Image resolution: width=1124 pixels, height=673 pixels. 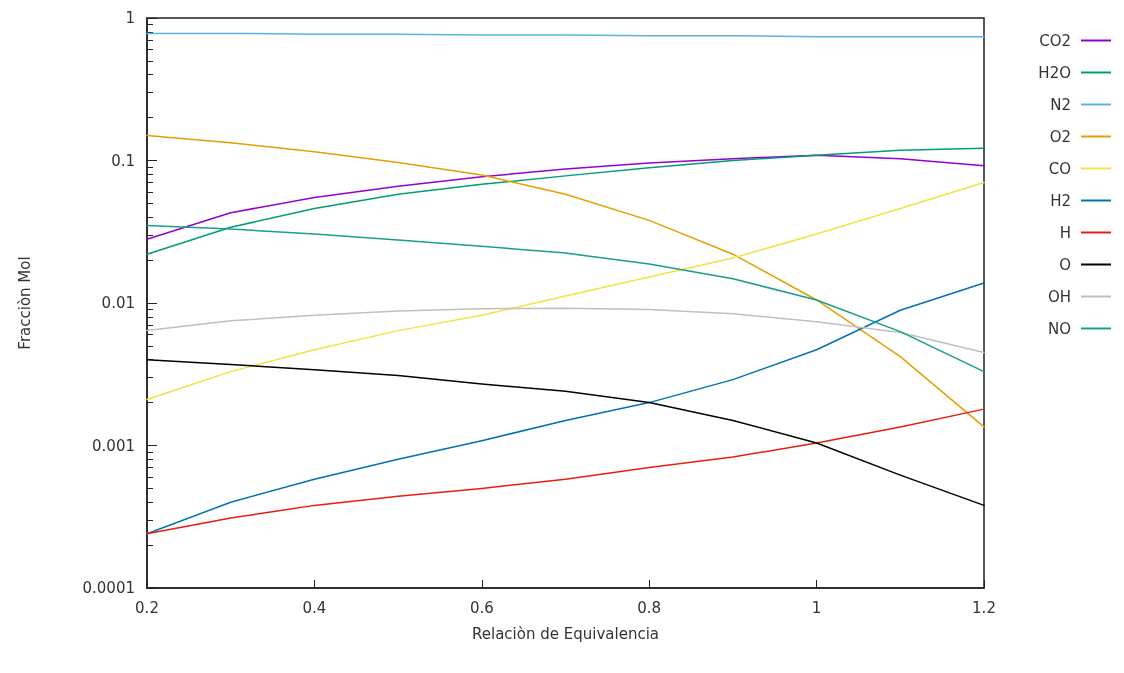 What do you see at coordinates (123, 160) in the screenshot?
I see `y-tick-label: 0.1` at bounding box center [123, 160].